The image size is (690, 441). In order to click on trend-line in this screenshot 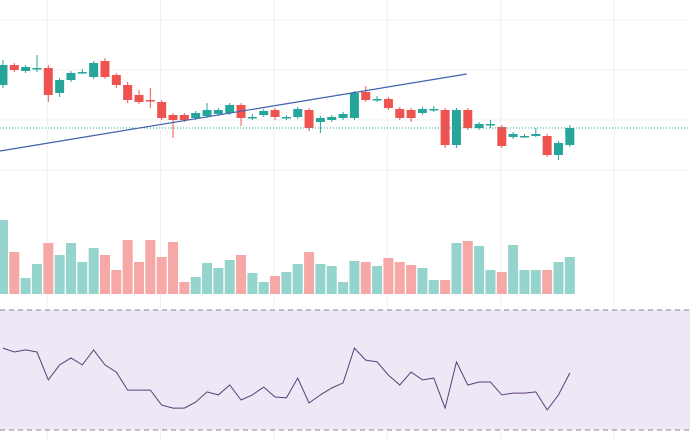, I will do `click(233, 112)`.